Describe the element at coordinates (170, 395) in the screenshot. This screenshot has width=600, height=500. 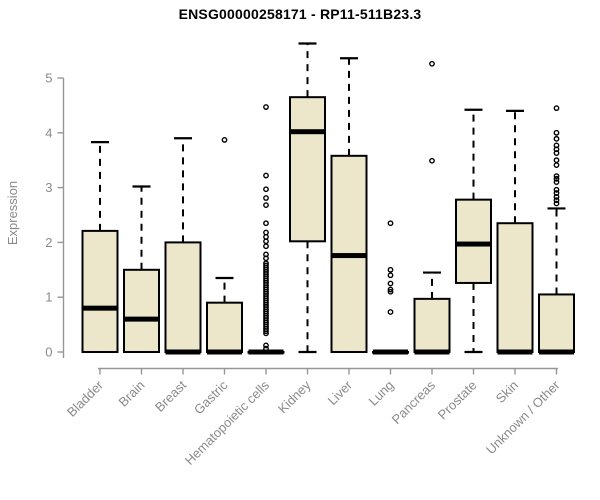
I see `category-label-breast: Breast` at that location.